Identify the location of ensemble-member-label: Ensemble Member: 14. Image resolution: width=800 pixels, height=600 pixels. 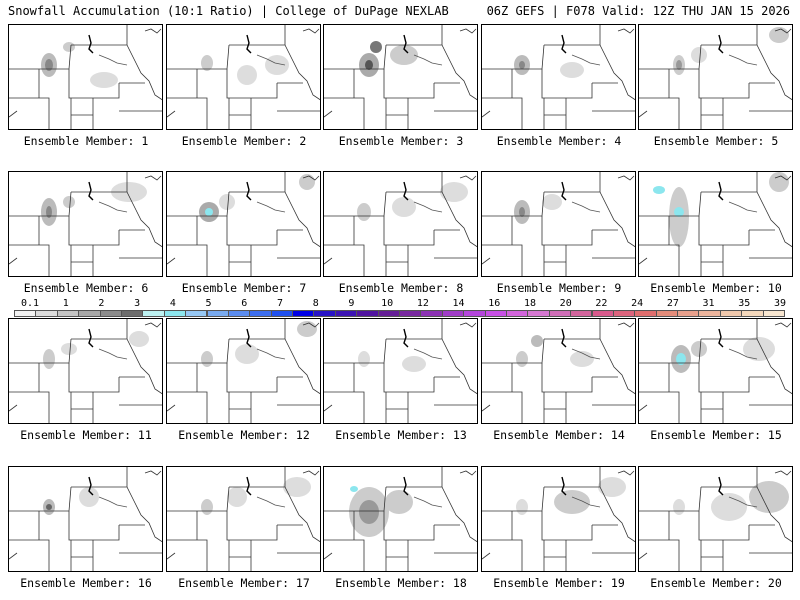
(559, 435).